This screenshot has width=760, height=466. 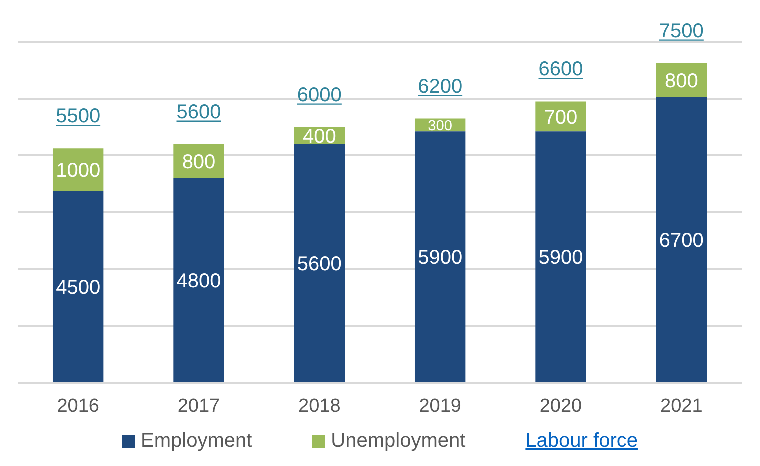 I want to click on x-tick-label: 2021, so click(x=681, y=406).